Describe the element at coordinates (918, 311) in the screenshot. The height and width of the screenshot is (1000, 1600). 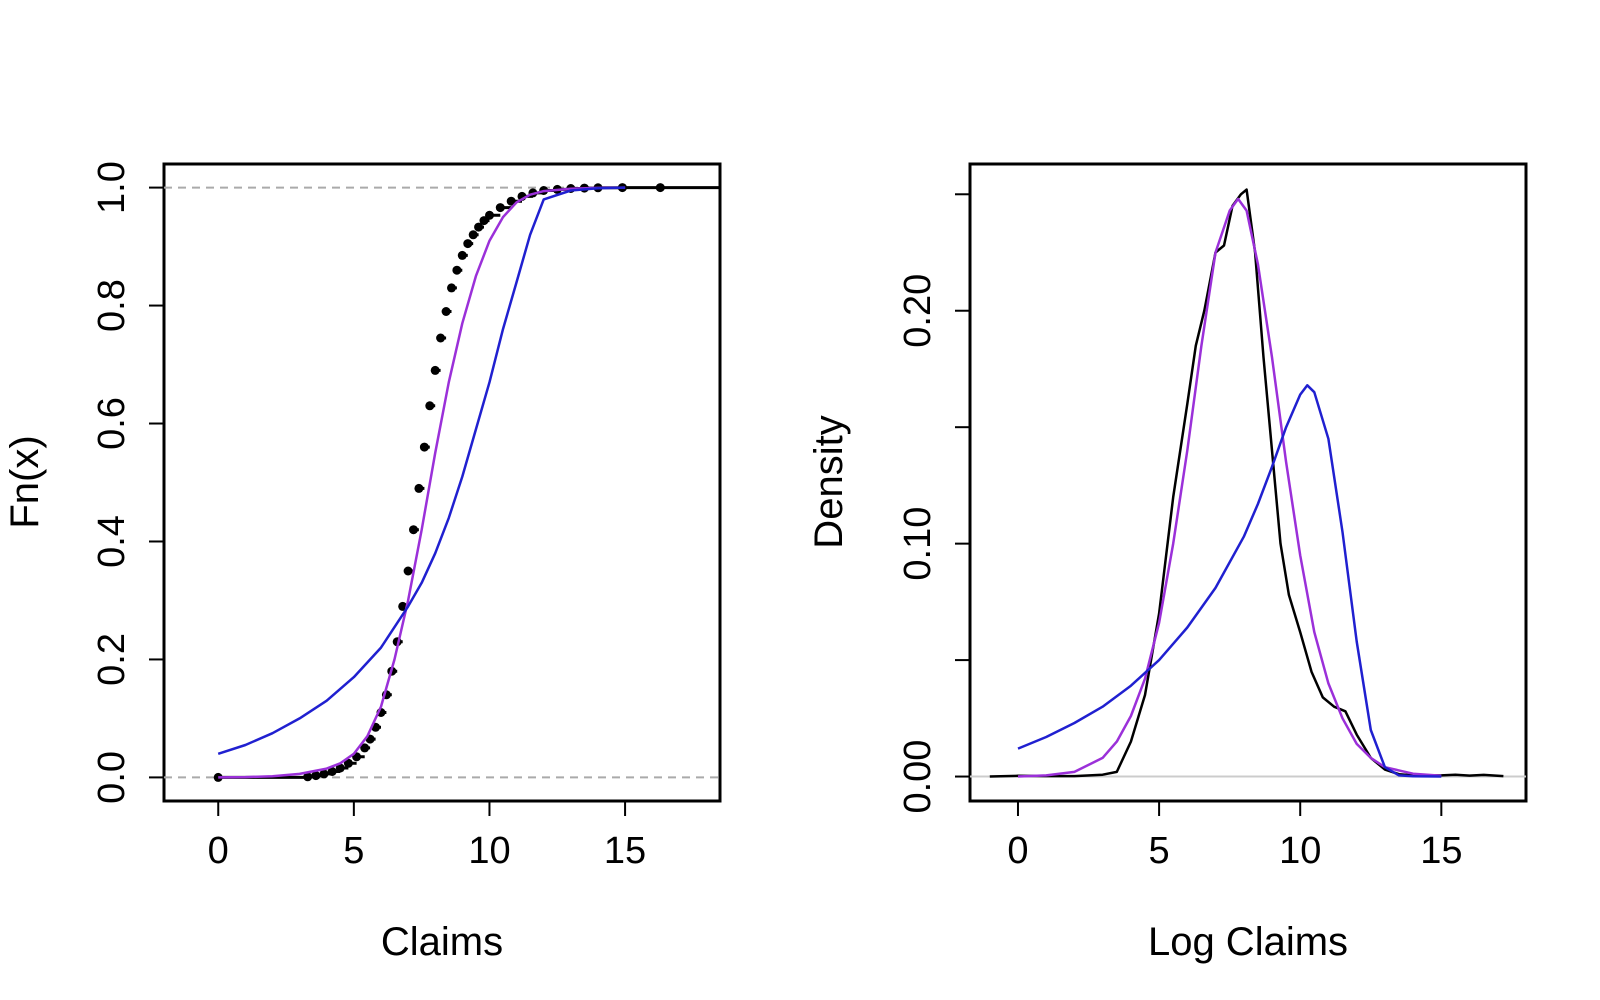
I see `y-tick-label: 0.20` at that location.